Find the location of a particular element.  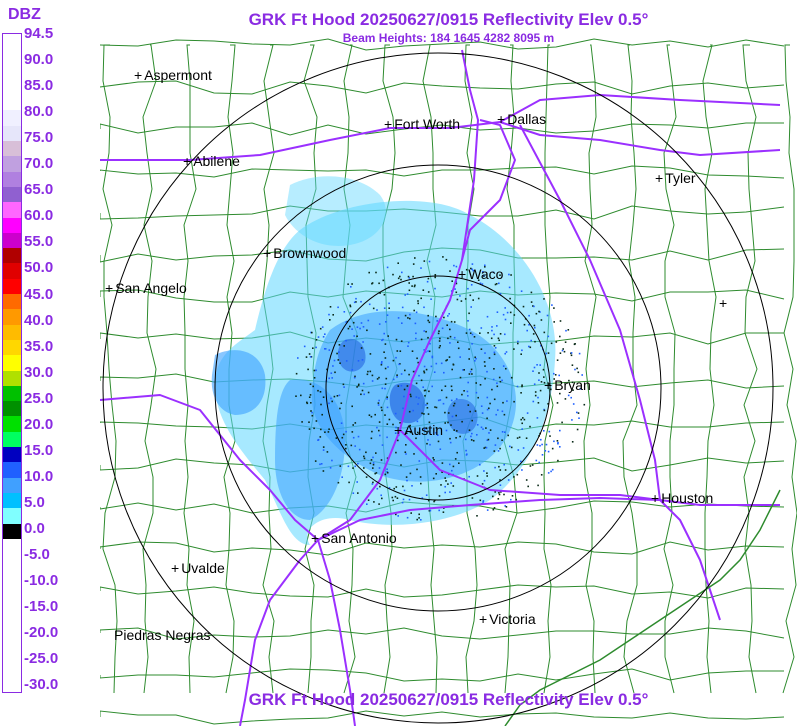

legend-tick-label: 10.0 is located at coordinates (39, 476).